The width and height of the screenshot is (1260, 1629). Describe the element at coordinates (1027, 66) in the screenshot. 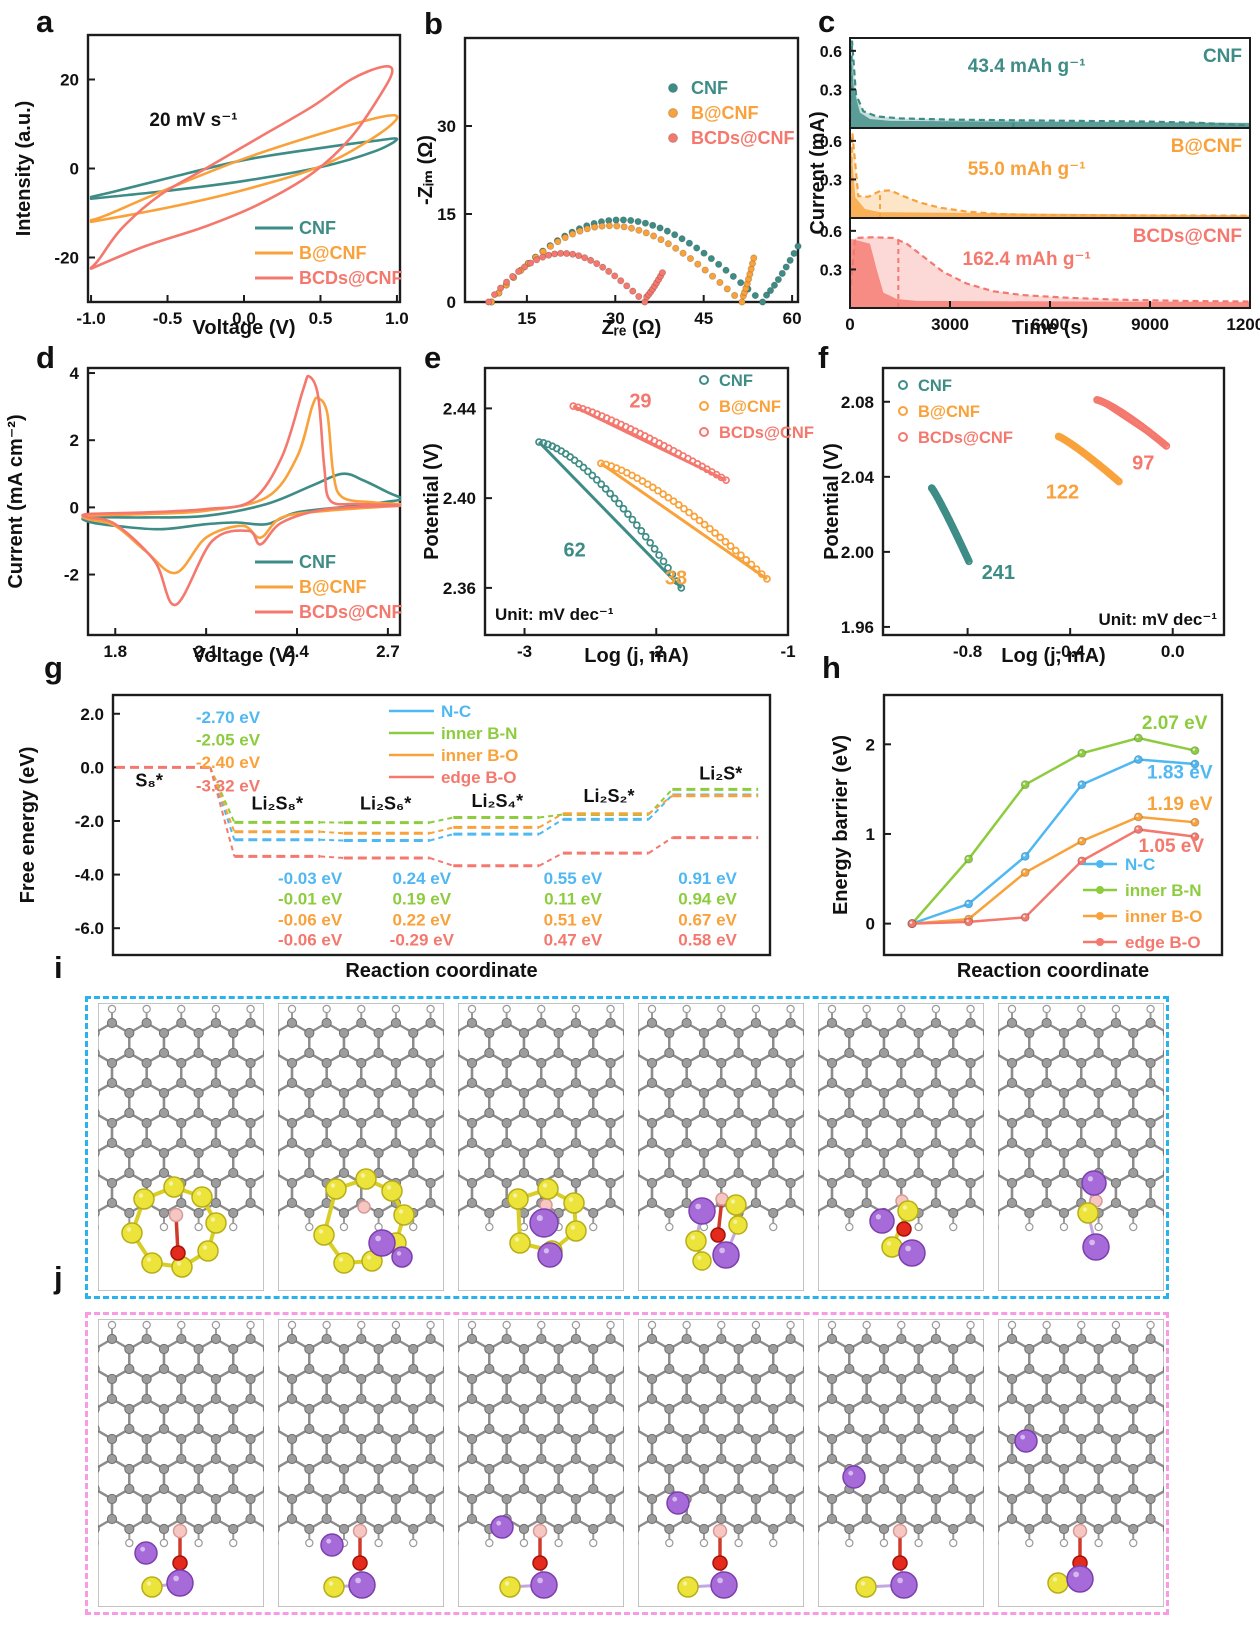

I see `svg-text: 43.4 mAh g⁻¹` at that location.